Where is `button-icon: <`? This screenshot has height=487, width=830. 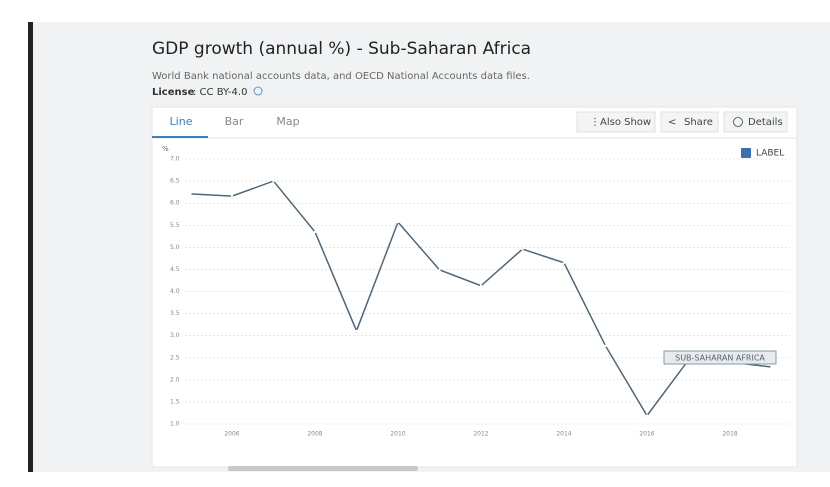
button-icon: < is located at coordinates (672, 122).